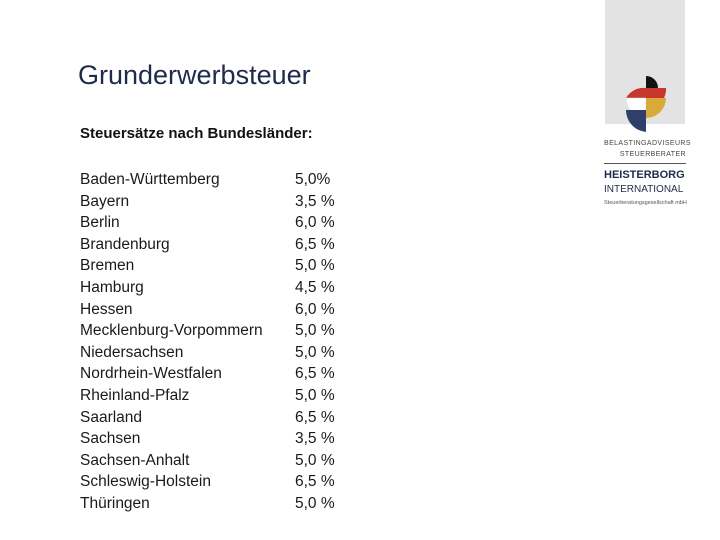 The width and height of the screenshot is (720, 540). I want to click on rate-row: Niedersachsen 5,0 %, so click(217, 353).